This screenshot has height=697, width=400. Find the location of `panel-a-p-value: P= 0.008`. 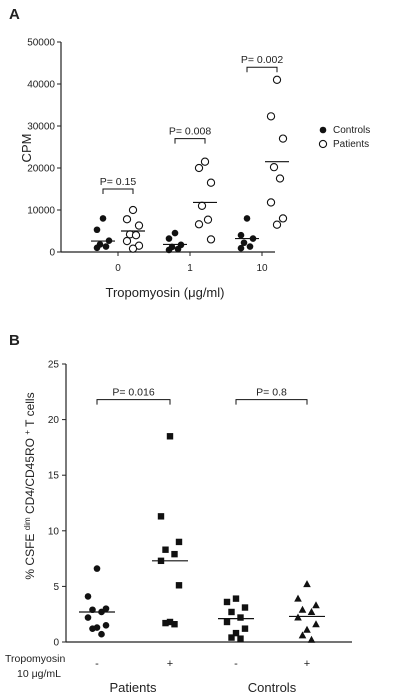

panel-a-p-value: P= 0.008 is located at coordinates (190, 132).